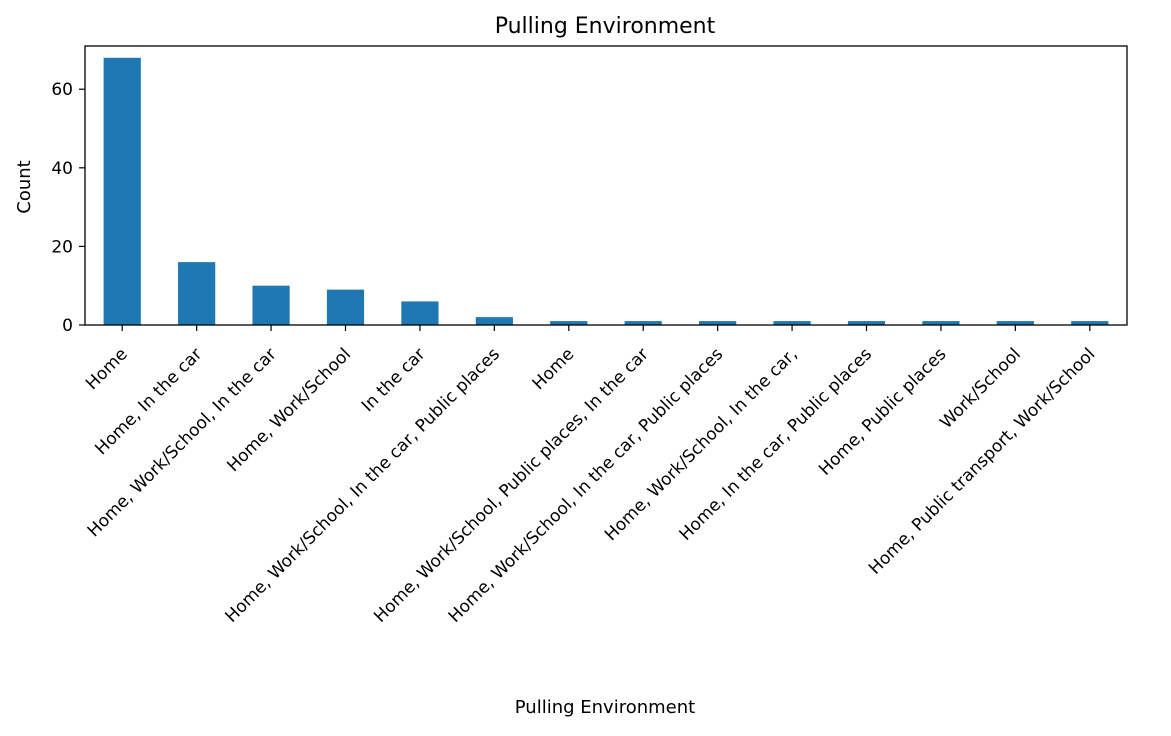 This screenshot has height=736, width=1171. I want to click on chart-title: Pulling Environment, so click(605, 26).